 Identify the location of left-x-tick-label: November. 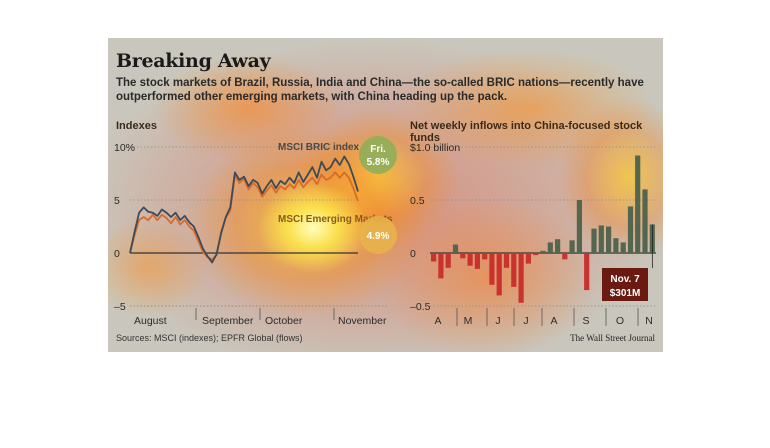
(362, 321).